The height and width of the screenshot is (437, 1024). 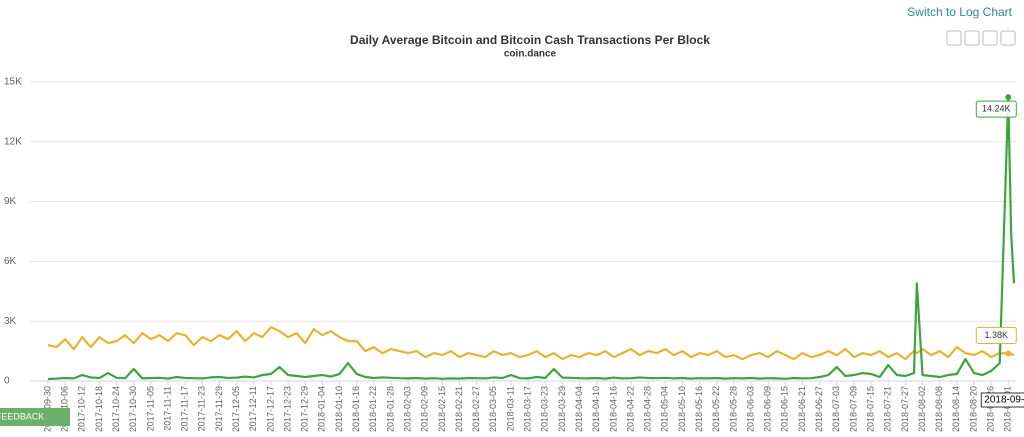 I want to click on x-tick-label: 2018-08-02, so click(x=922, y=409).